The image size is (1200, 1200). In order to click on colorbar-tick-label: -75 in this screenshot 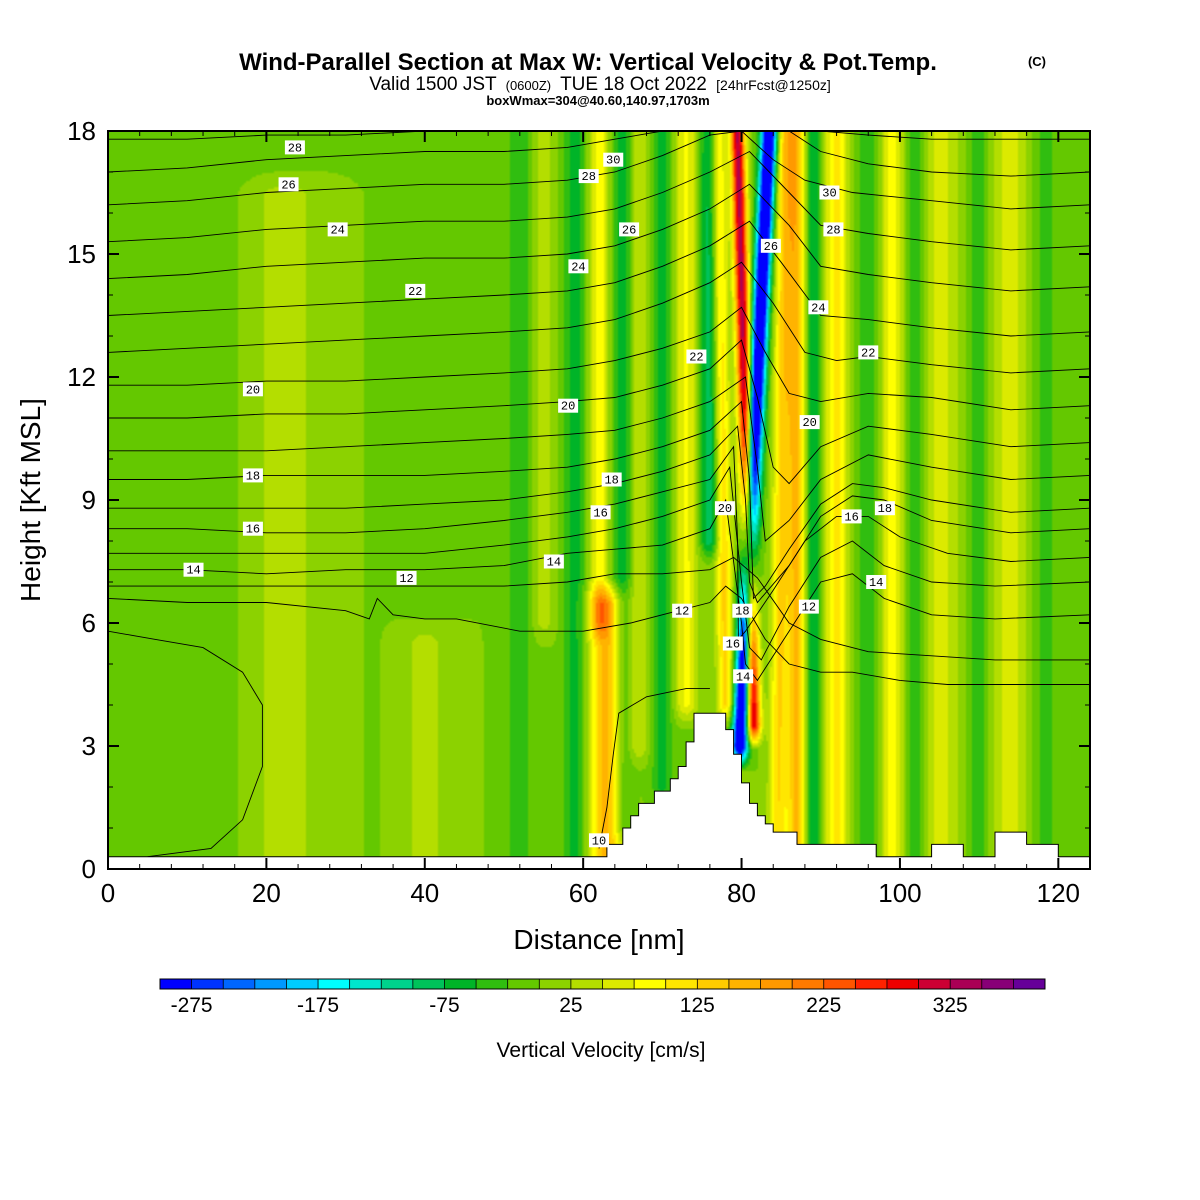, I will do `click(444, 1005)`.